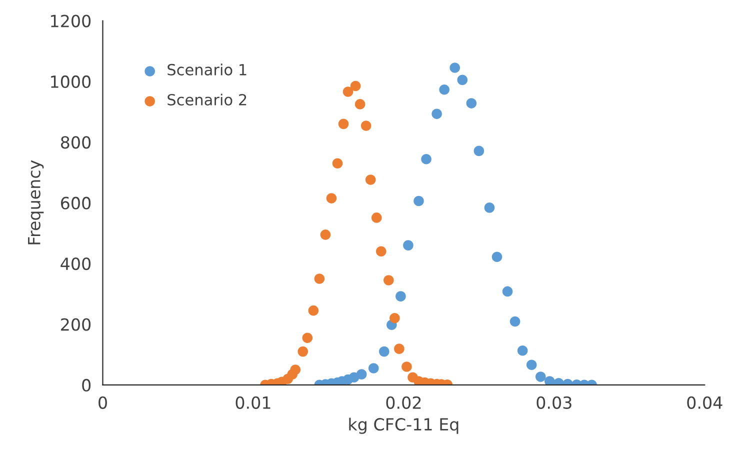 The height and width of the screenshot is (461, 734). What do you see at coordinates (207, 70) in the screenshot?
I see `legend-label: Scenario 1` at bounding box center [207, 70].